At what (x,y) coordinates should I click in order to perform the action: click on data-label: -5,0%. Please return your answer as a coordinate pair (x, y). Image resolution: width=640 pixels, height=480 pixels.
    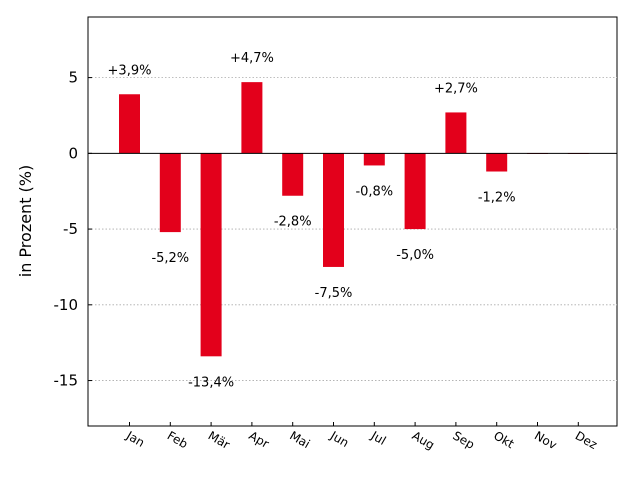
    Looking at the image, I should click on (415, 255).